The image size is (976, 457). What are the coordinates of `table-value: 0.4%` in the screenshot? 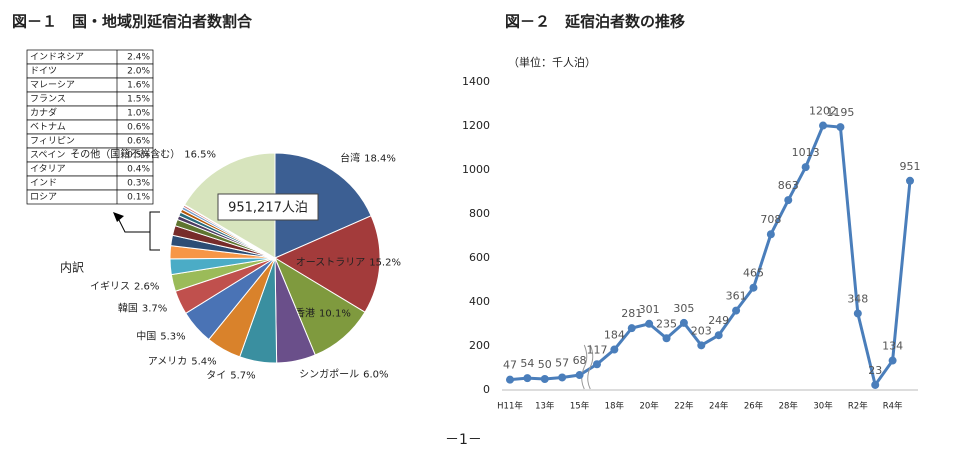 It's located at (138, 170).